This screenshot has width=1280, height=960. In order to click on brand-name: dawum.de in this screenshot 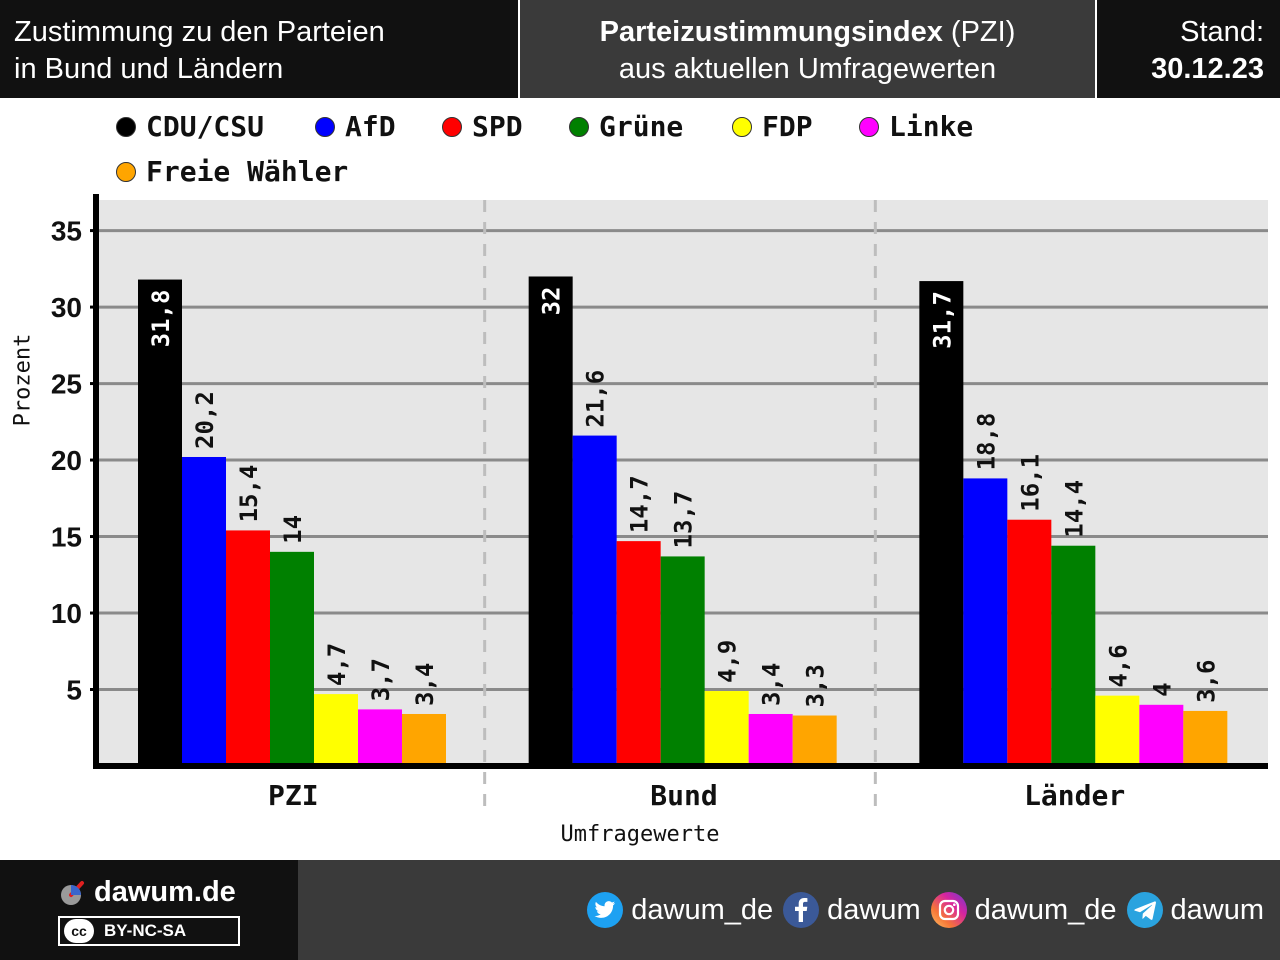, I will do `click(165, 892)`.